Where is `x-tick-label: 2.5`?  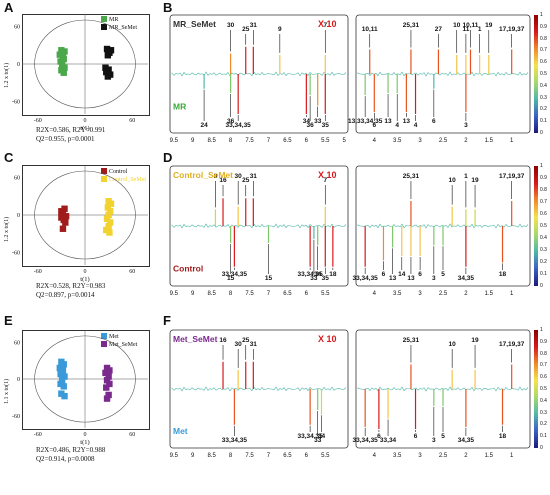
x-tick-label: 2.5 is located at coordinates (443, 294).